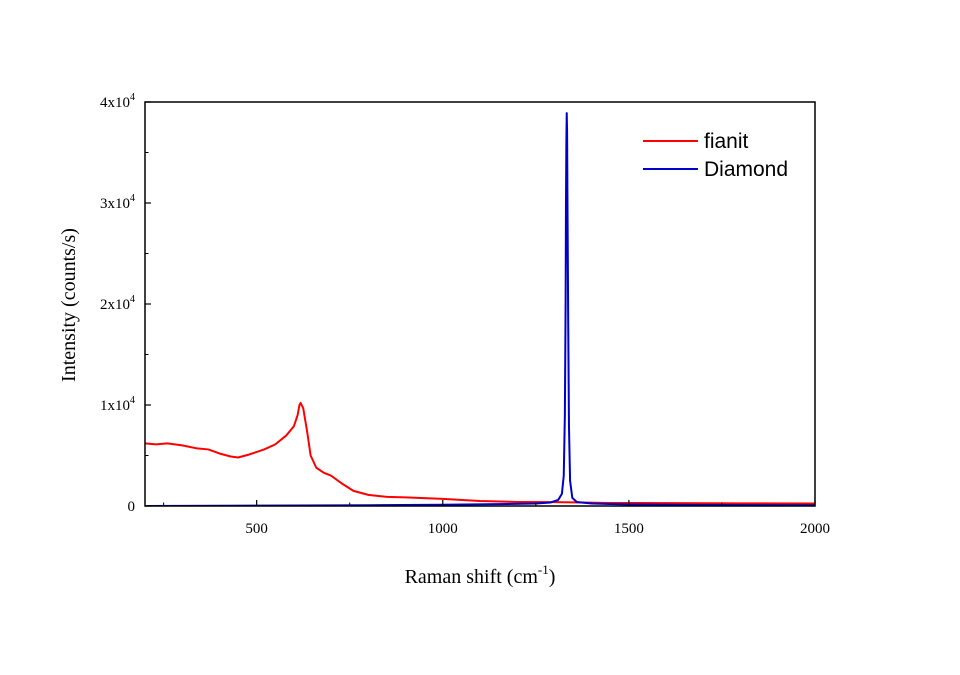 This screenshot has height=675, width=960. Describe the element at coordinates (552, 577) in the screenshot. I see `x-axis-title-close: )` at that location.